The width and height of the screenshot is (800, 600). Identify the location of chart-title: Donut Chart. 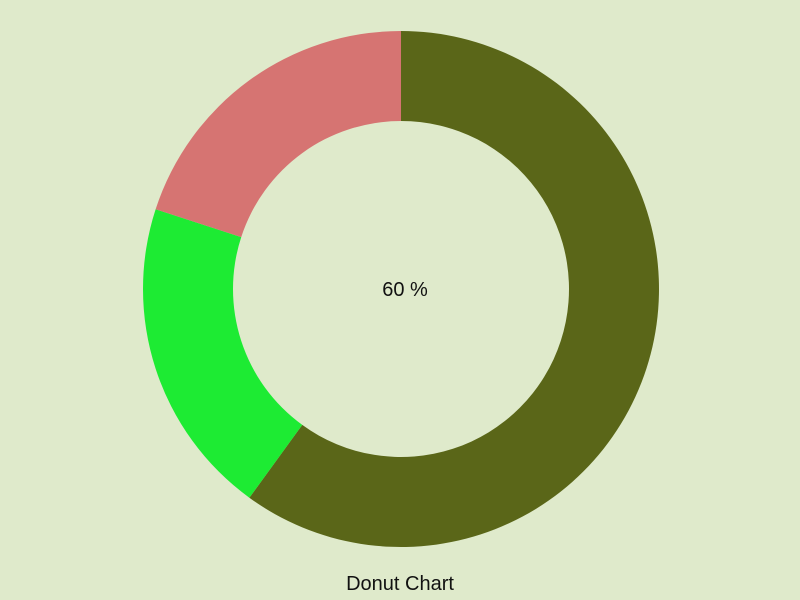
(400, 584).